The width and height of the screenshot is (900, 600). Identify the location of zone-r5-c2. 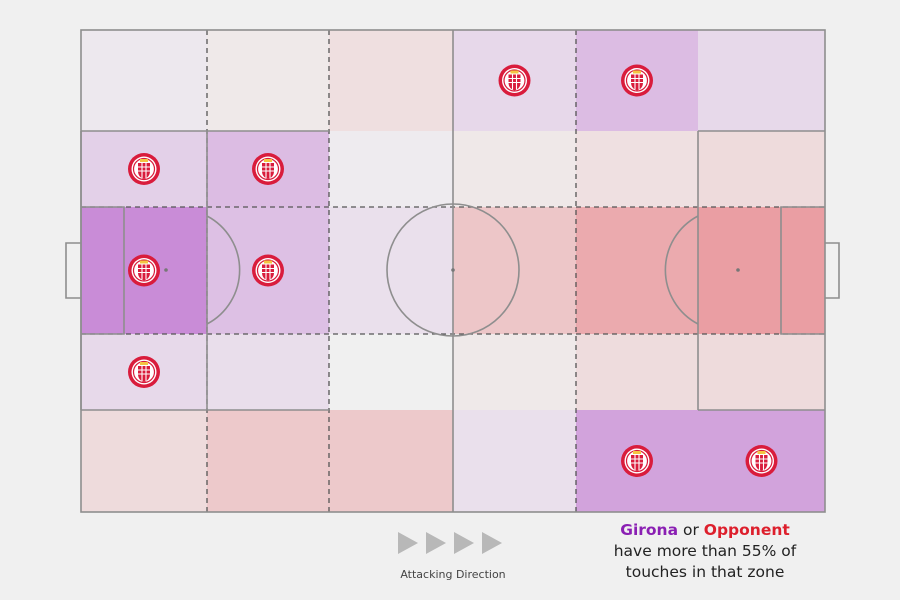
(268, 461).